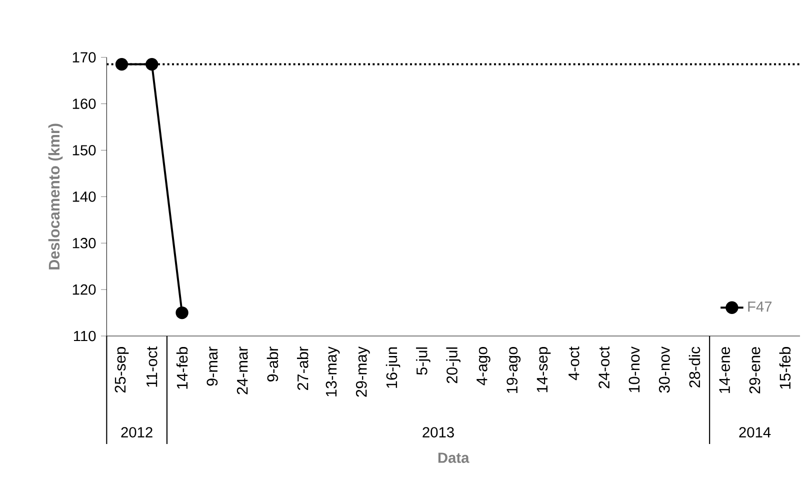 The height and width of the screenshot is (496, 810). Describe the element at coordinates (55, 197) in the screenshot. I see `y-axis-title: Deslocamento (kmr)` at that location.